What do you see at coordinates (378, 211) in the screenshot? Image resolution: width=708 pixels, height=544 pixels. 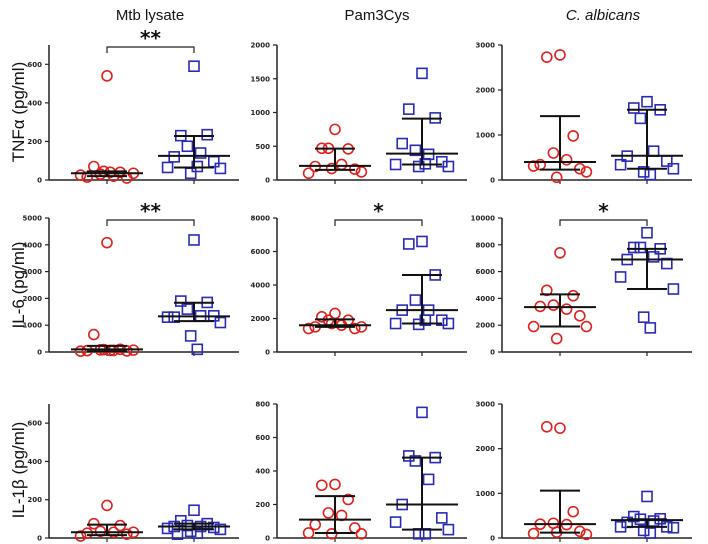 I see `significance-label: *` at bounding box center [378, 211].